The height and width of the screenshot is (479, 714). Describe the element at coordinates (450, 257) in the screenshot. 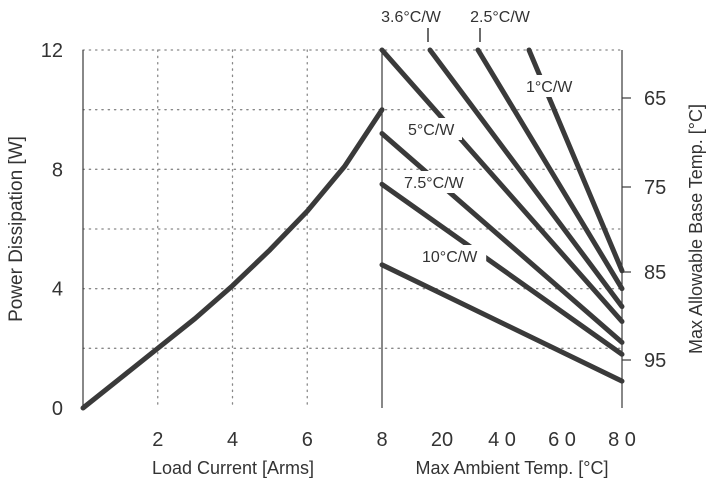

I see `series-label: 10°C/W` at that location.